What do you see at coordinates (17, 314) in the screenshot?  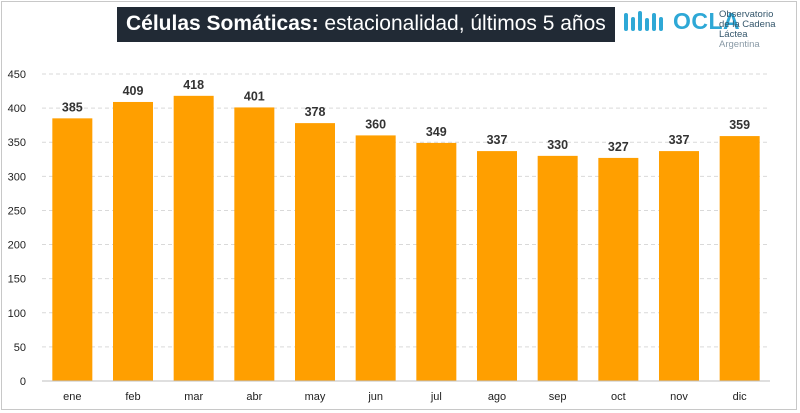 I see `y-tick-label: 100` at bounding box center [17, 314].